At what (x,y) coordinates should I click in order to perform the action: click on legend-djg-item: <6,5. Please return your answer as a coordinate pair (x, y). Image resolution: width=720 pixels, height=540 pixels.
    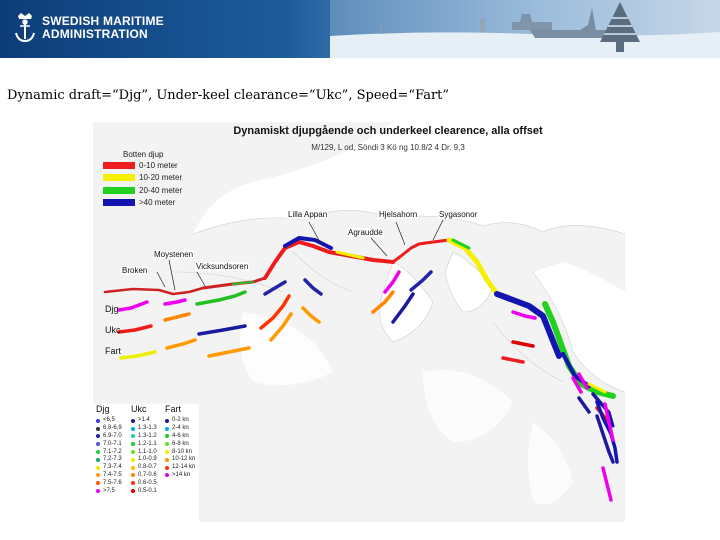
    Looking at the image, I should click on (109, 421).